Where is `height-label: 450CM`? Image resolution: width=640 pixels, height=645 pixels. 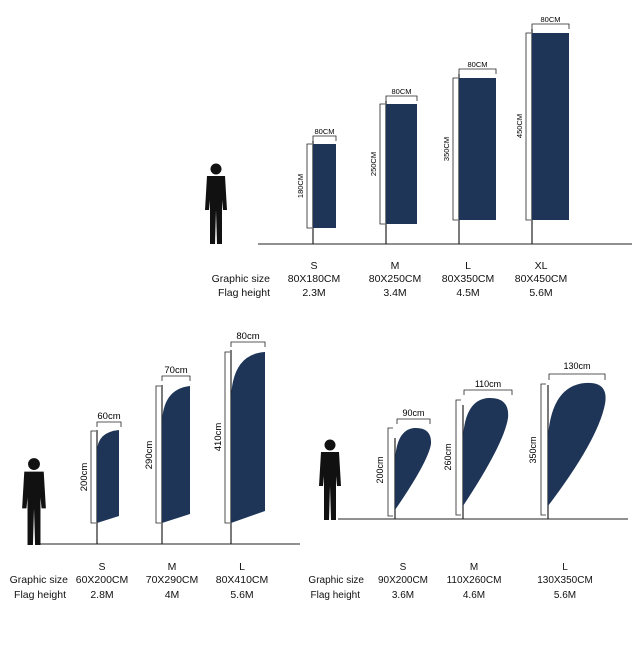
height-label: 450CM is located at coordinates (519, 126).